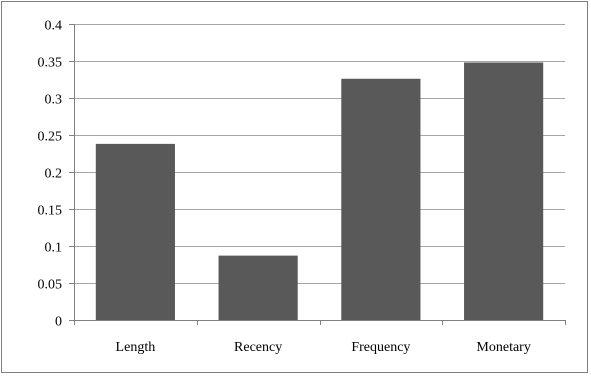 The height and width of the screenshot is (376, 591). I want to click on y-tick-label: 0.15, so click(50, 211).